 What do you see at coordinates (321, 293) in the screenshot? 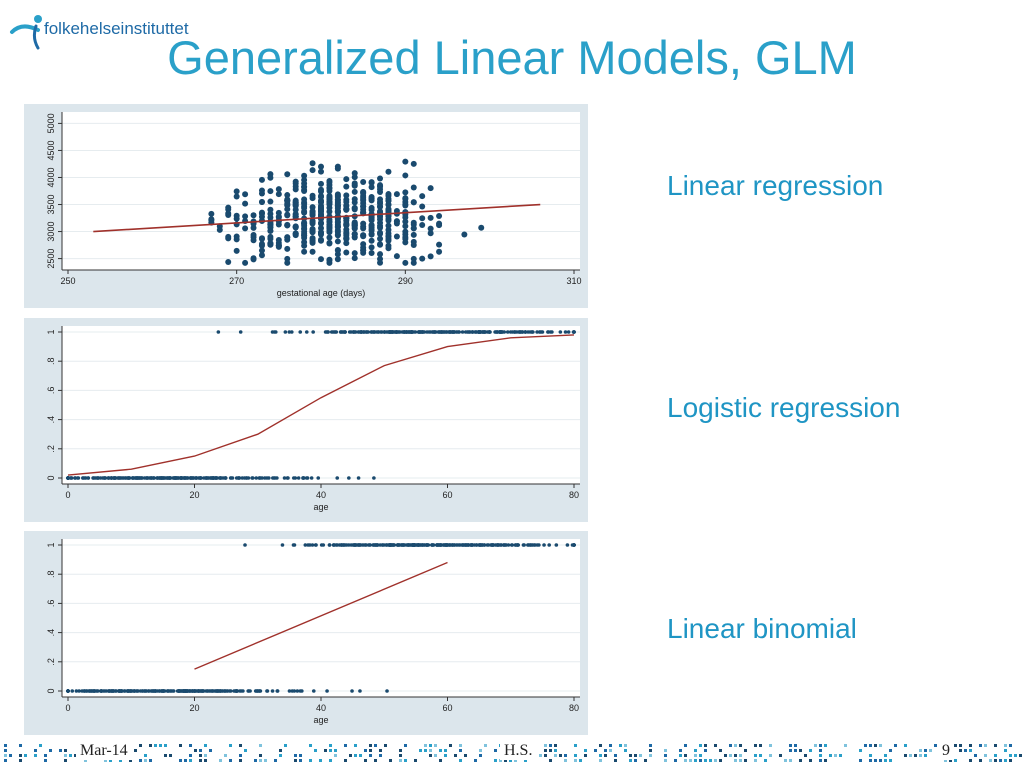
I see `x-axis-label: gestational age (days)` at bounding box center [321, 293].